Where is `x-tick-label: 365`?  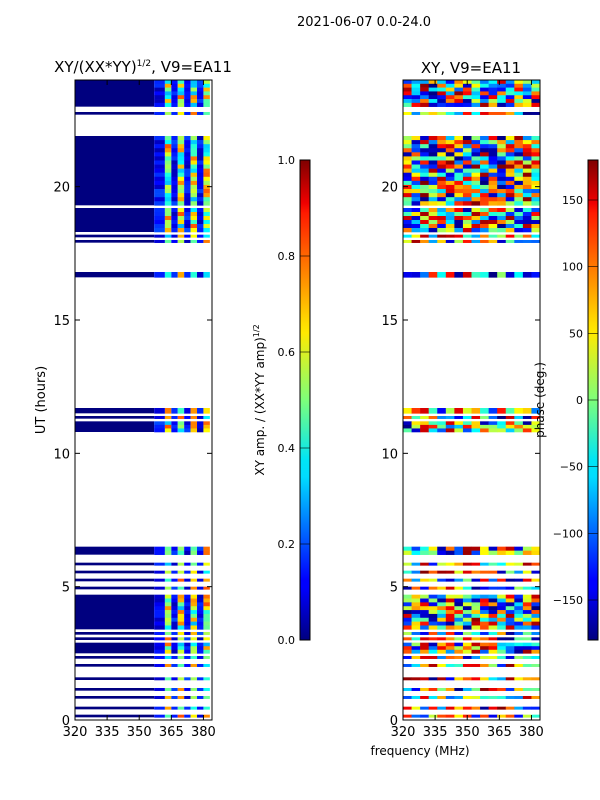 x-tick-label: 365 is located at coordinates (171, 732).